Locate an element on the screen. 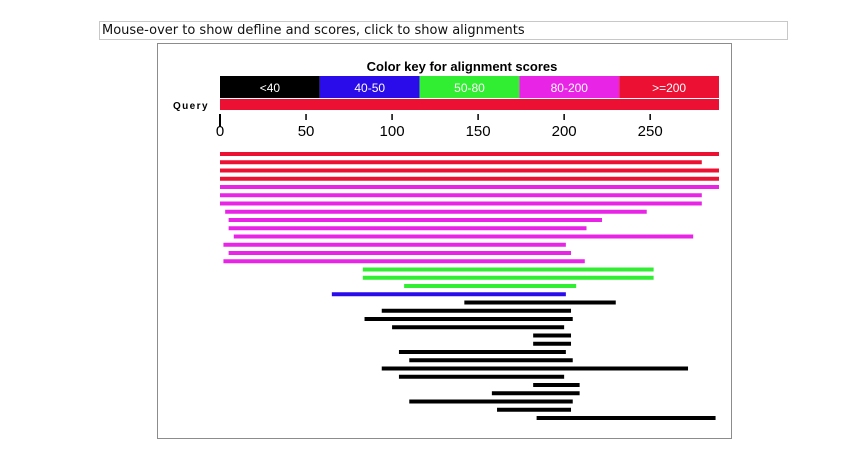  color-key-title: Color key for alignment scores is located at coordinates (462, 66).